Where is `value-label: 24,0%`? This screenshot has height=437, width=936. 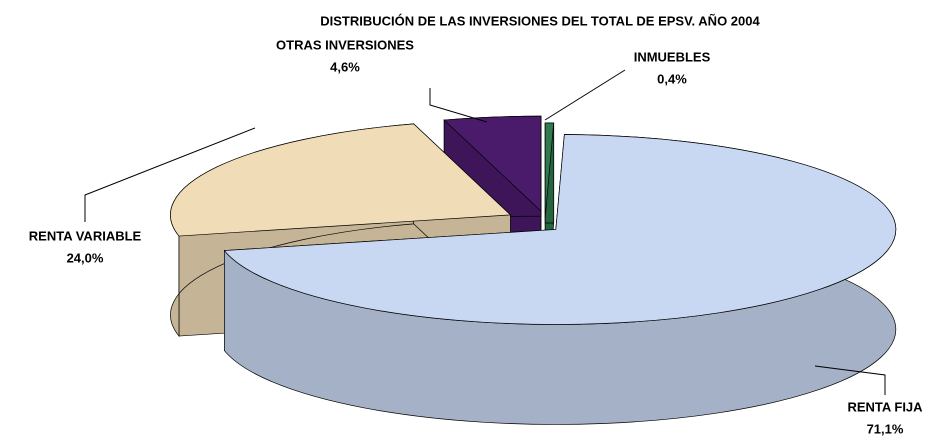 value-label: 24,0% is located at coordinates (85, 257).